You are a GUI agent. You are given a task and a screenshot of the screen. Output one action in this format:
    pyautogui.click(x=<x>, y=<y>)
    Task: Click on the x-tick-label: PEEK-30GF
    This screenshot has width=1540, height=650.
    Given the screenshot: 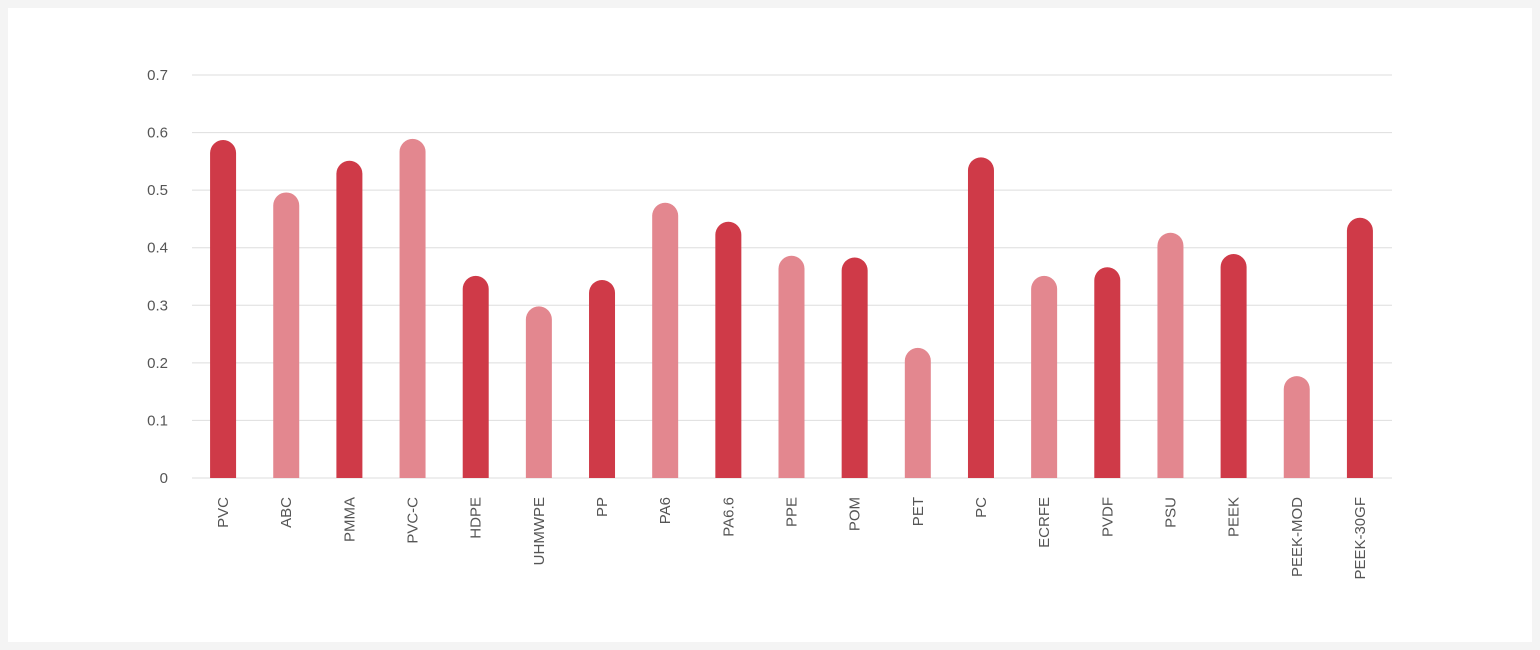 What is the action you would take?
    pyautogui.click(x=1360, y=538)
    